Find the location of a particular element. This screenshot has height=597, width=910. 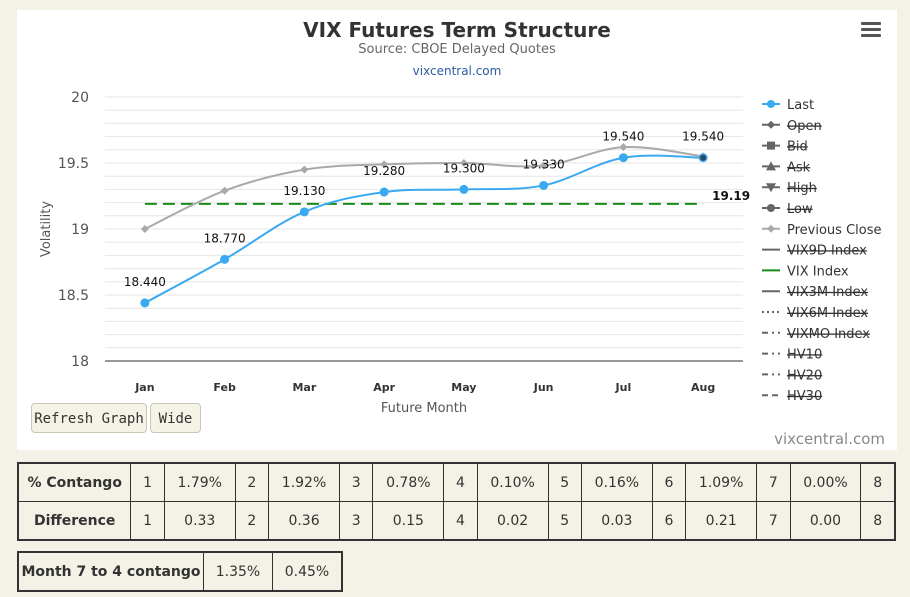

legend-item: VIXMO Index is located at coordinates (828, 334).